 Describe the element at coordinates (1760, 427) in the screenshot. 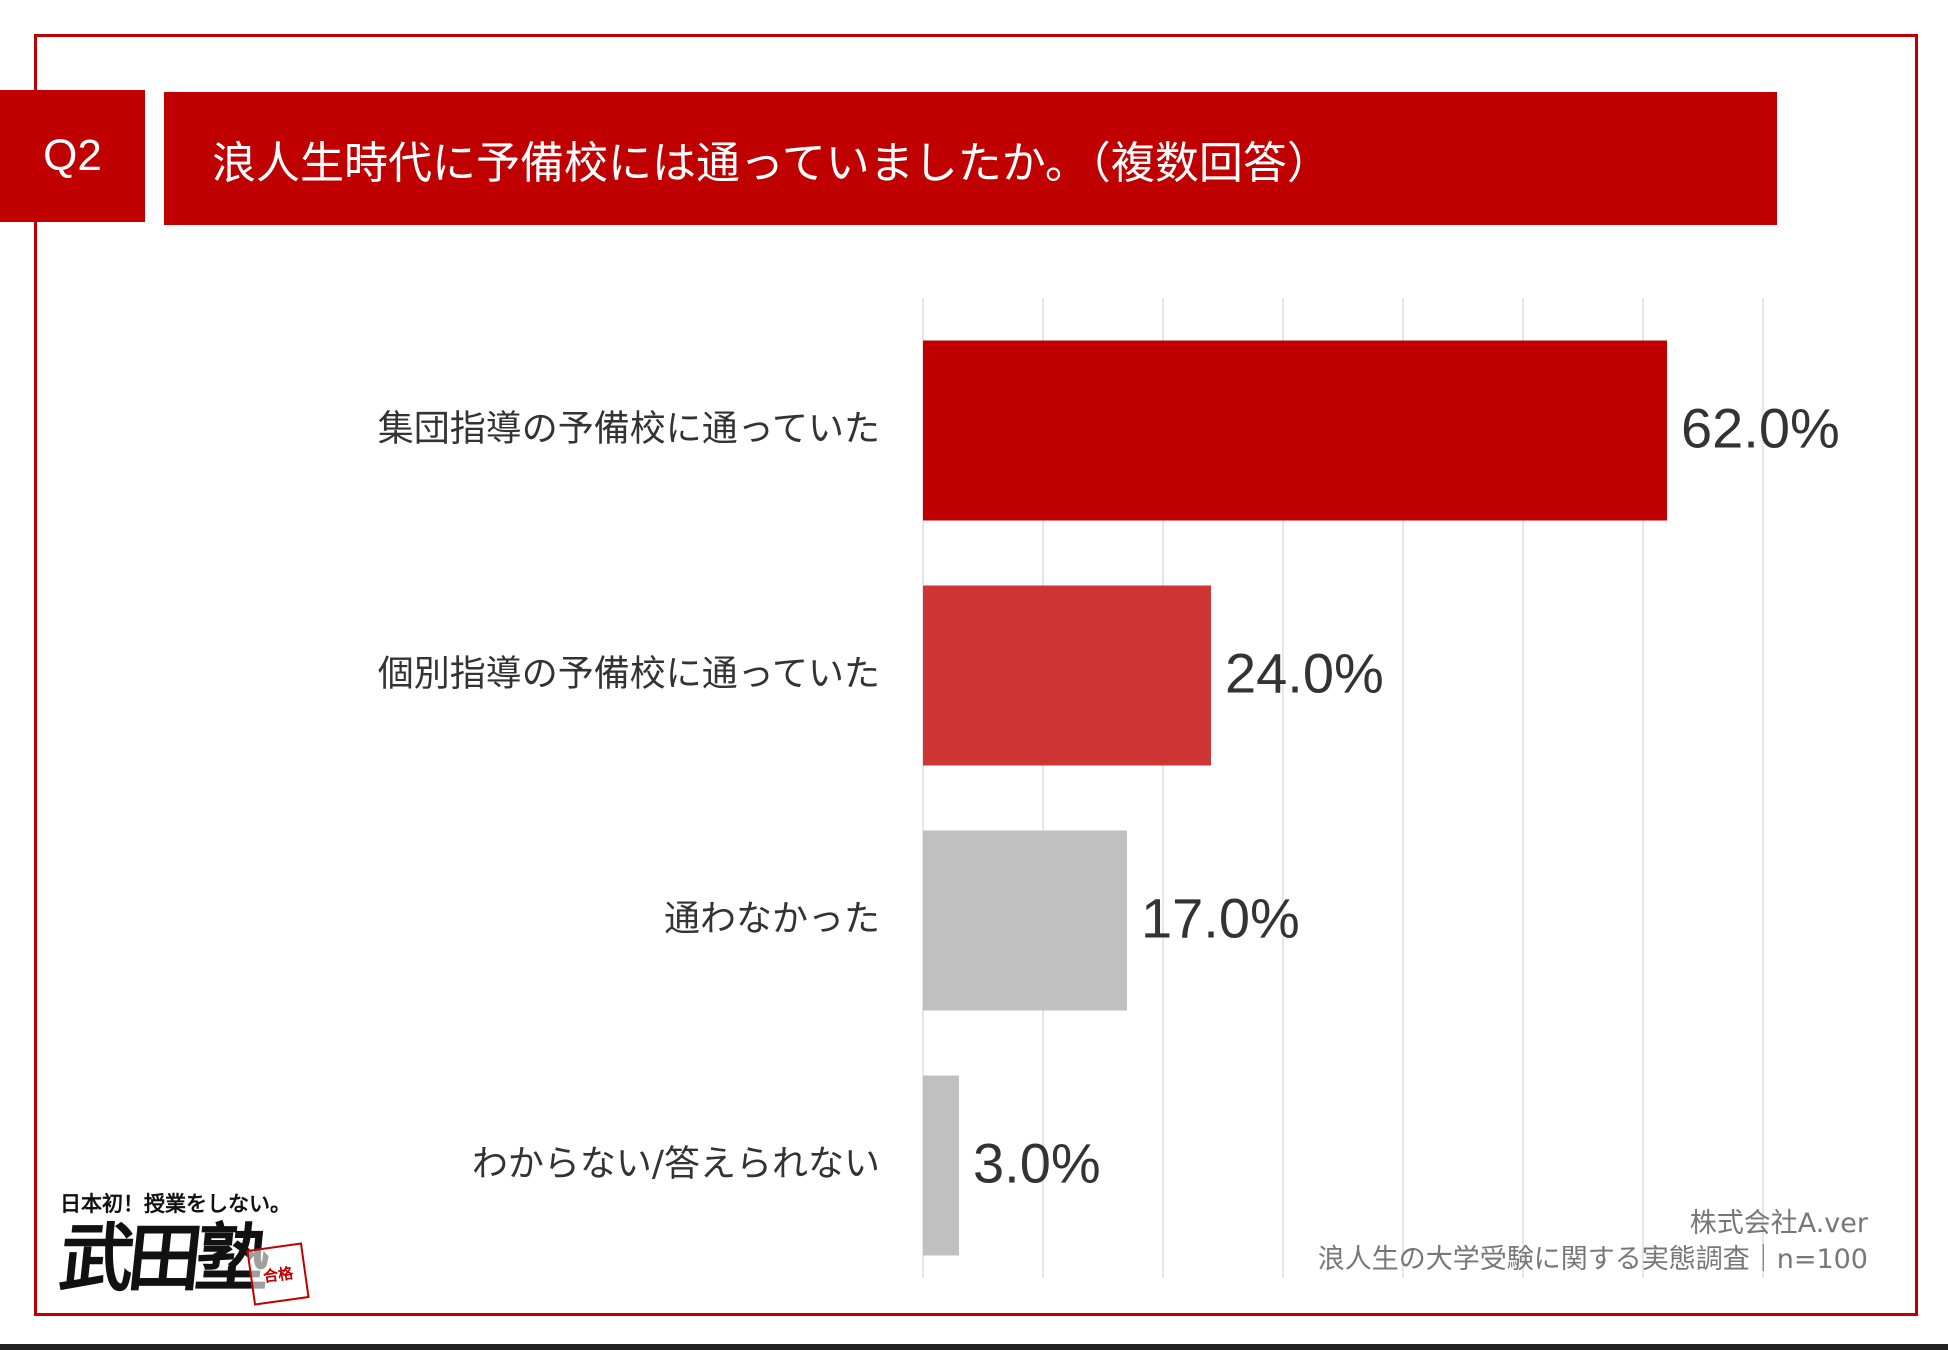

I see `value-label: 62.0%` at that location.